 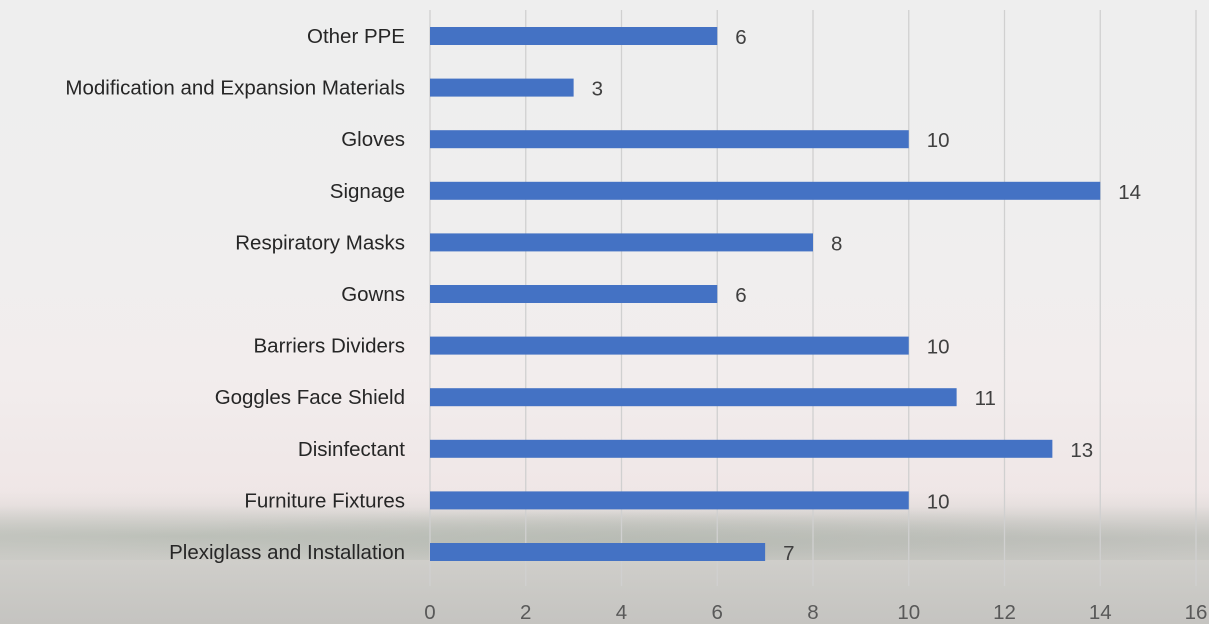 I want to click on category-label: Other PPE, so click(x=356, y=36).